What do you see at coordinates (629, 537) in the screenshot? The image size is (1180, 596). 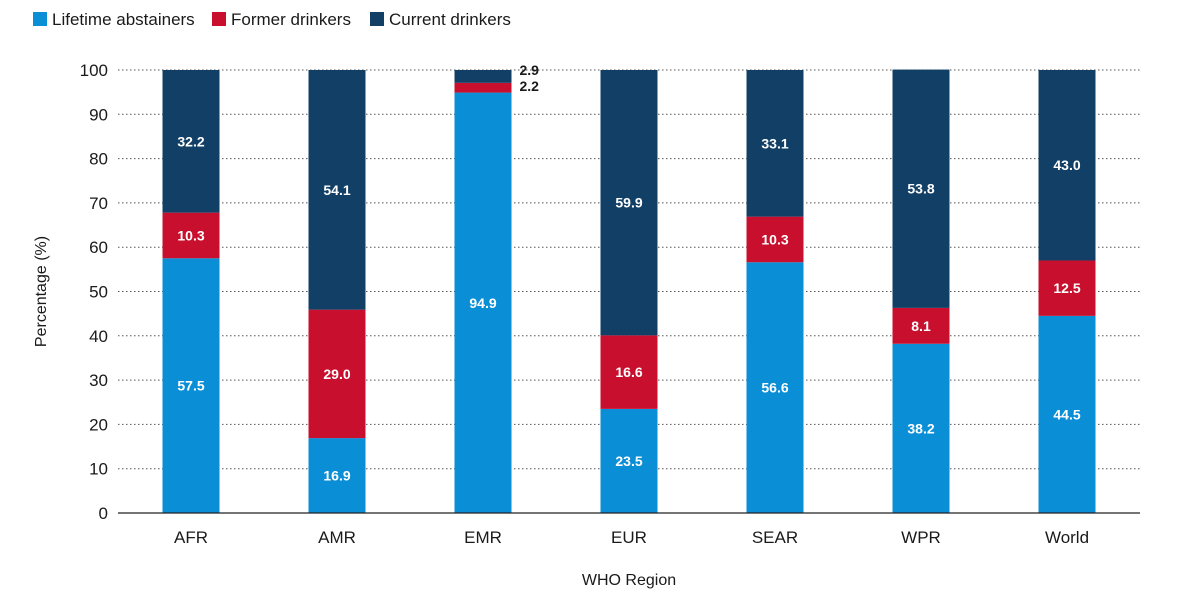 I see `x-tick-label: EUR` at bounding box center [629, 537].